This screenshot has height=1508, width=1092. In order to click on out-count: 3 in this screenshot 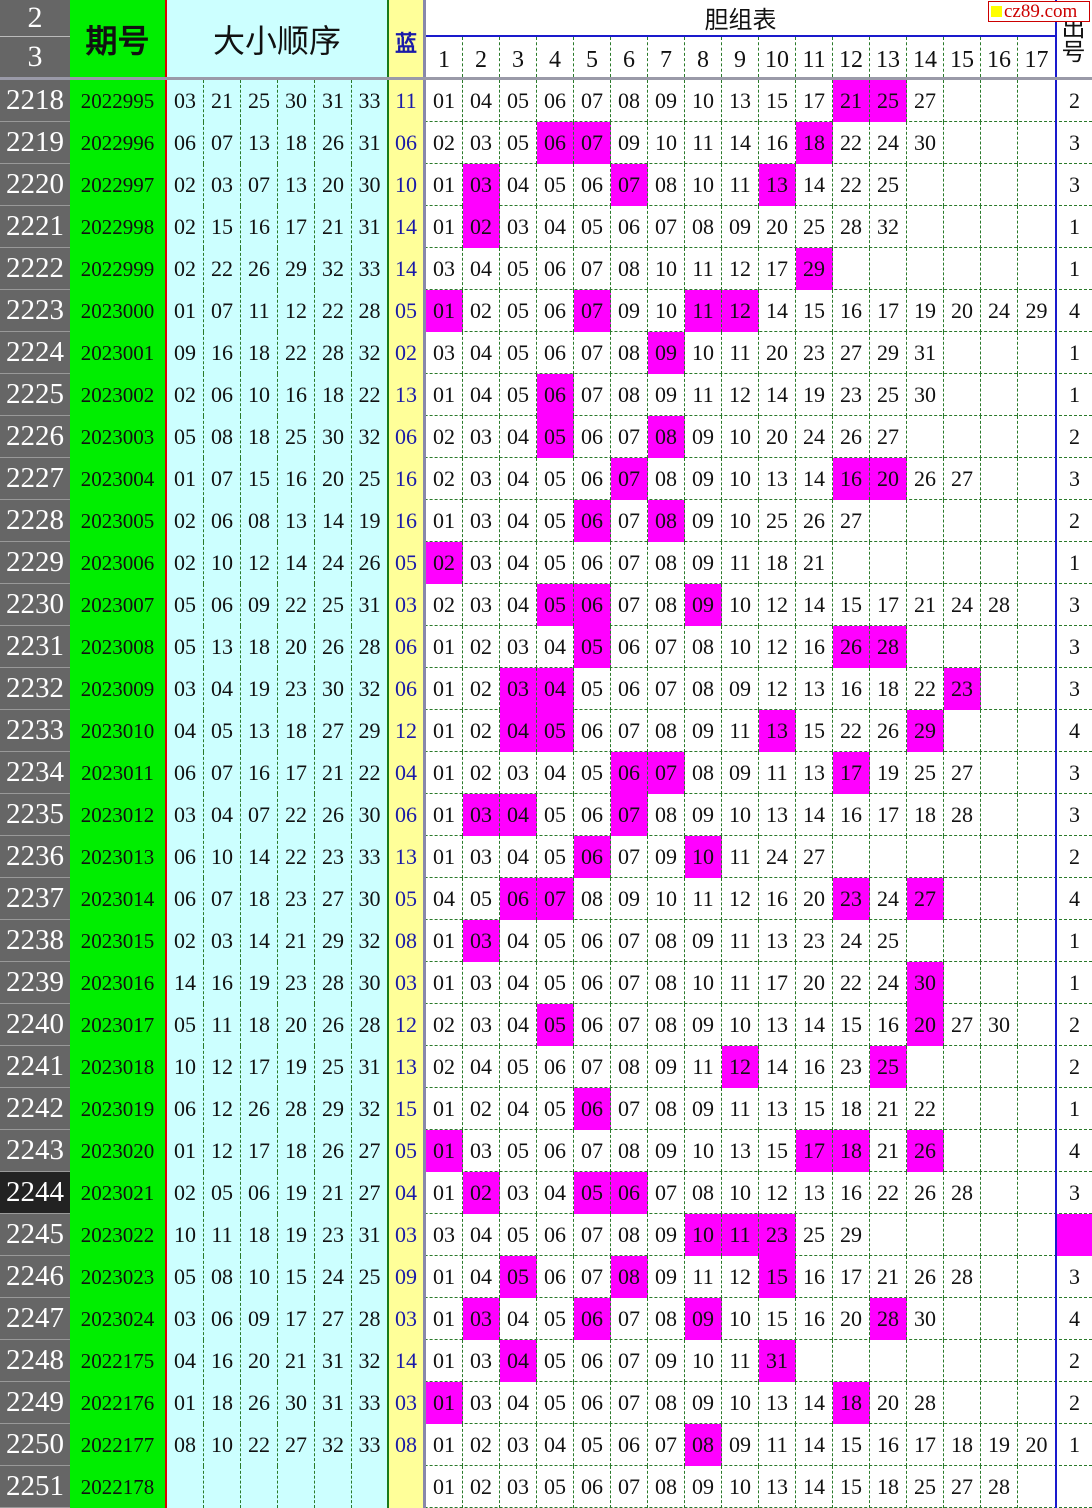, I will do `click(1073, 647)`.